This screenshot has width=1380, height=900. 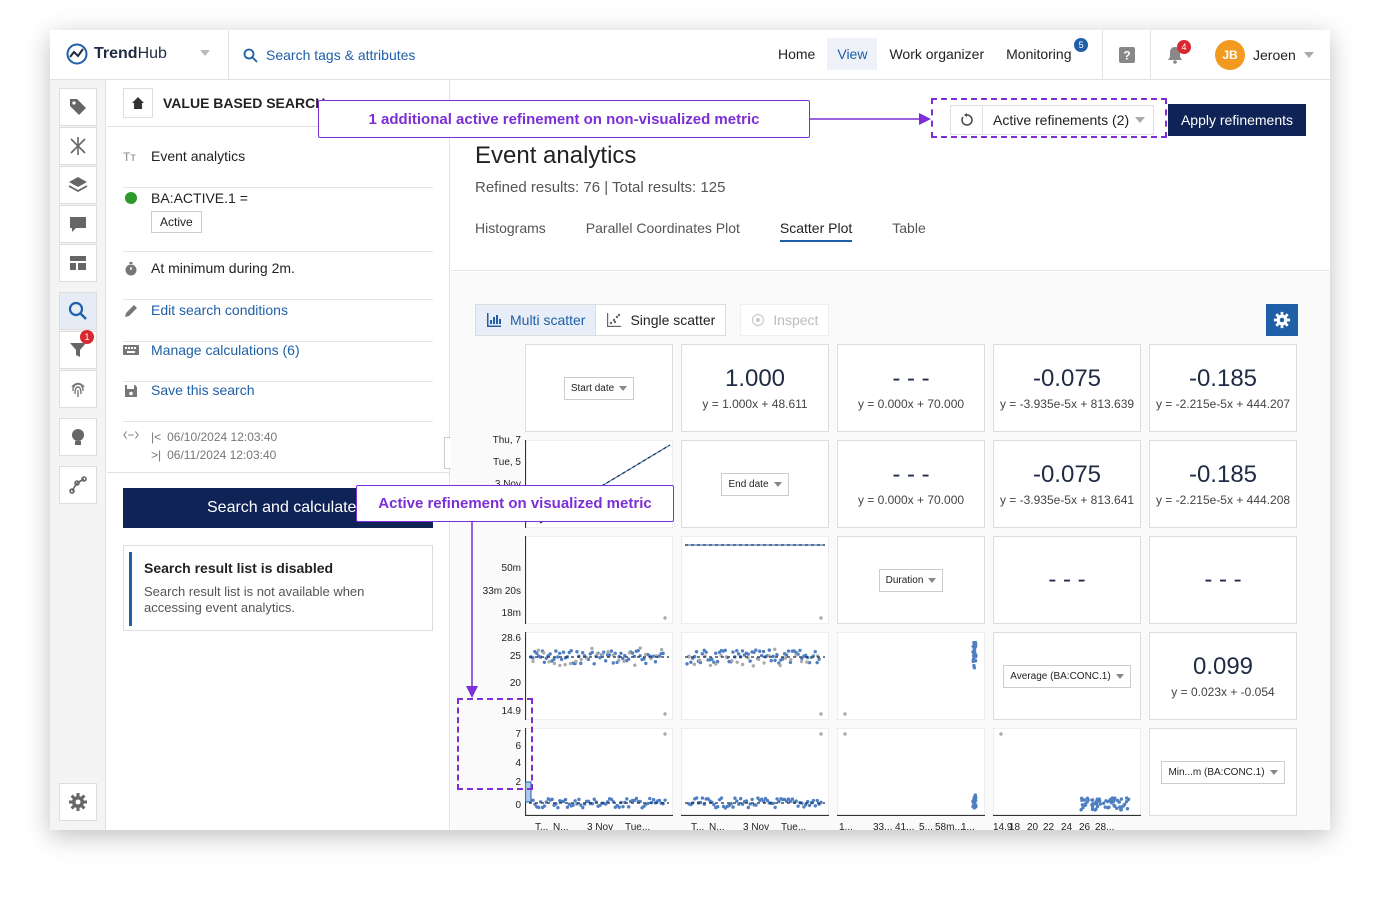 I want to click on variable-select: Average (BA:CONC.1), so click(x=1067, y=676).